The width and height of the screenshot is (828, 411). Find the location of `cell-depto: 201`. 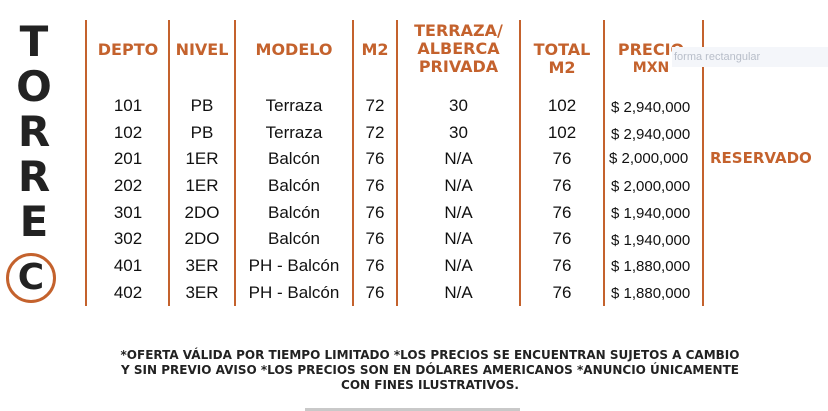

cell-depto: 201 is located at coordinates (128, 158).